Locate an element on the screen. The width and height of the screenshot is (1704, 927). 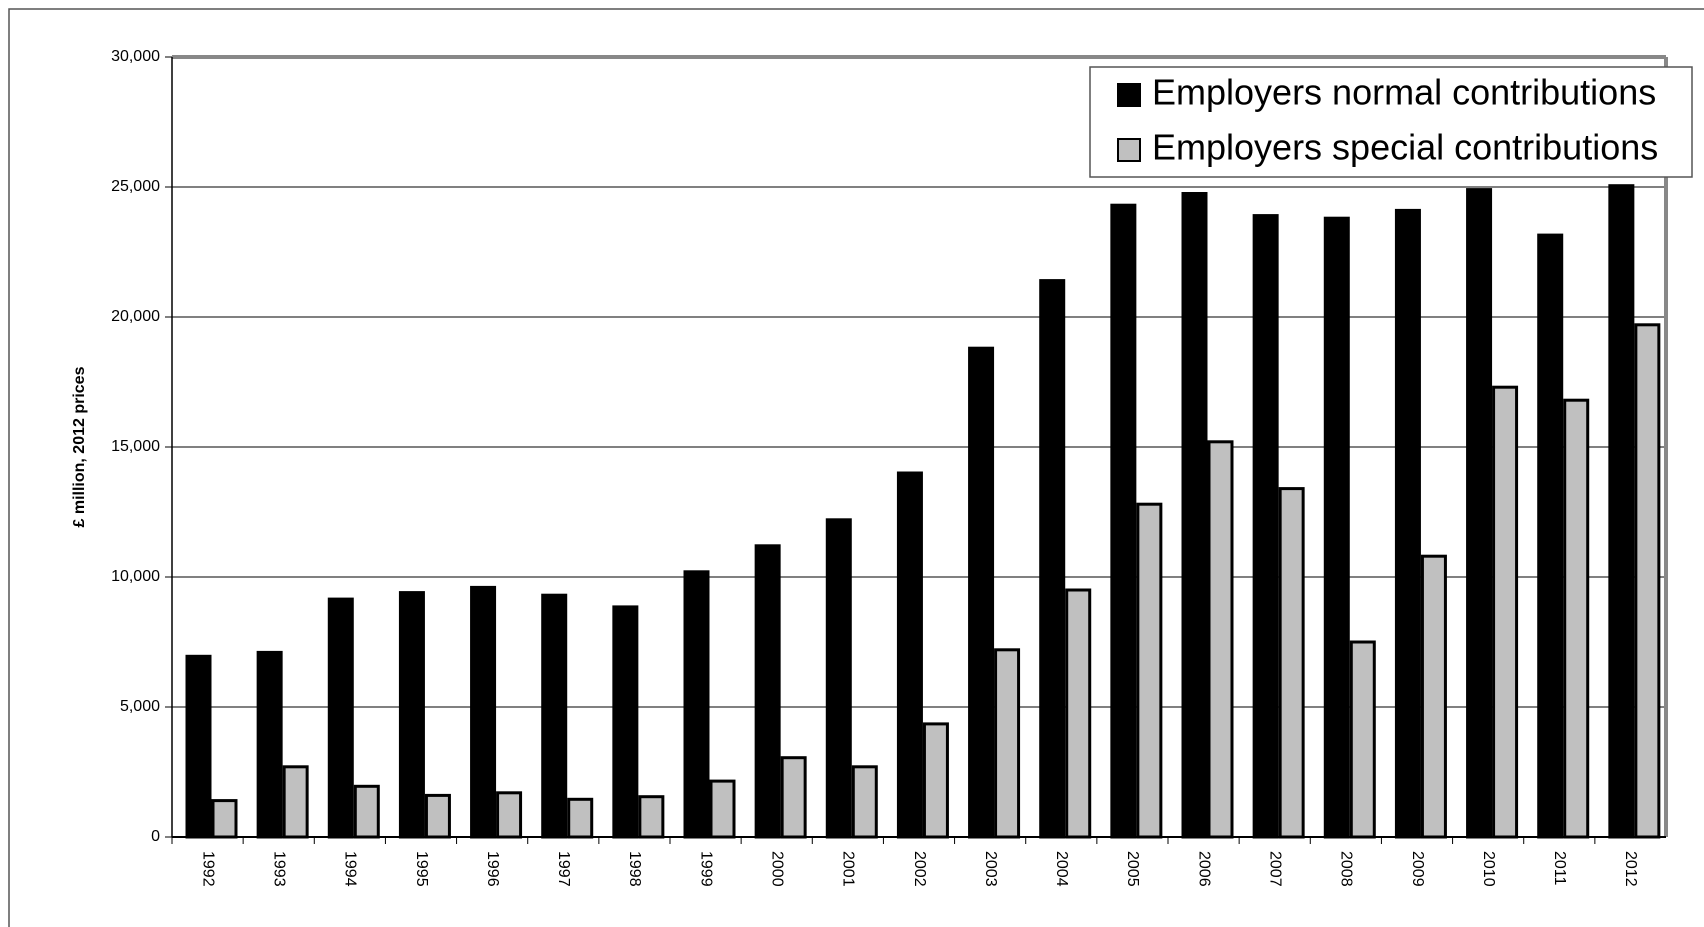
legend-label: Employers special contributions is located at coordinates (1405, 147).